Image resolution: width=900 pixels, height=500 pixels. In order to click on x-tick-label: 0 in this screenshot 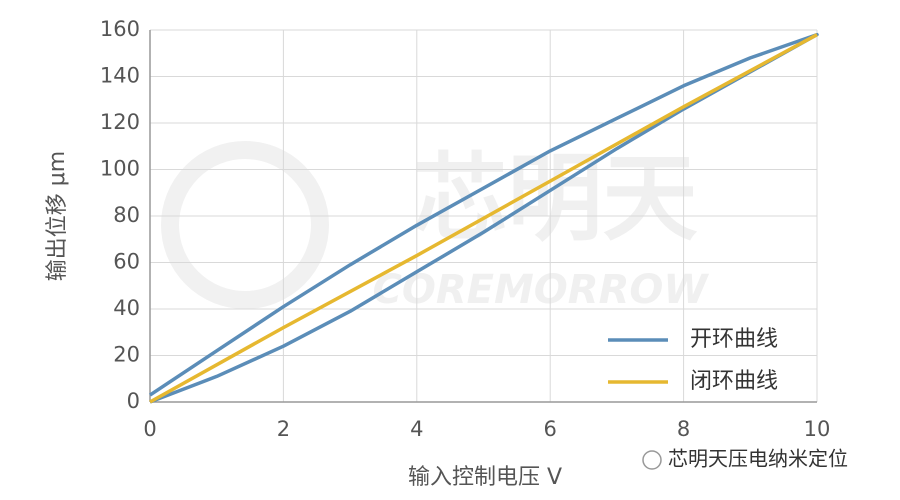, I will do `click(149, 429)`.